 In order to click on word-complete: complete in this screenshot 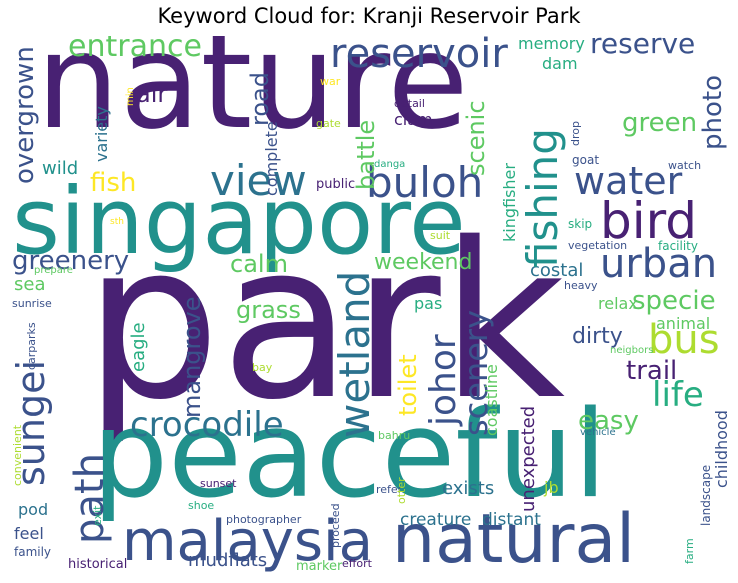, I will do `click(271, 158)`.